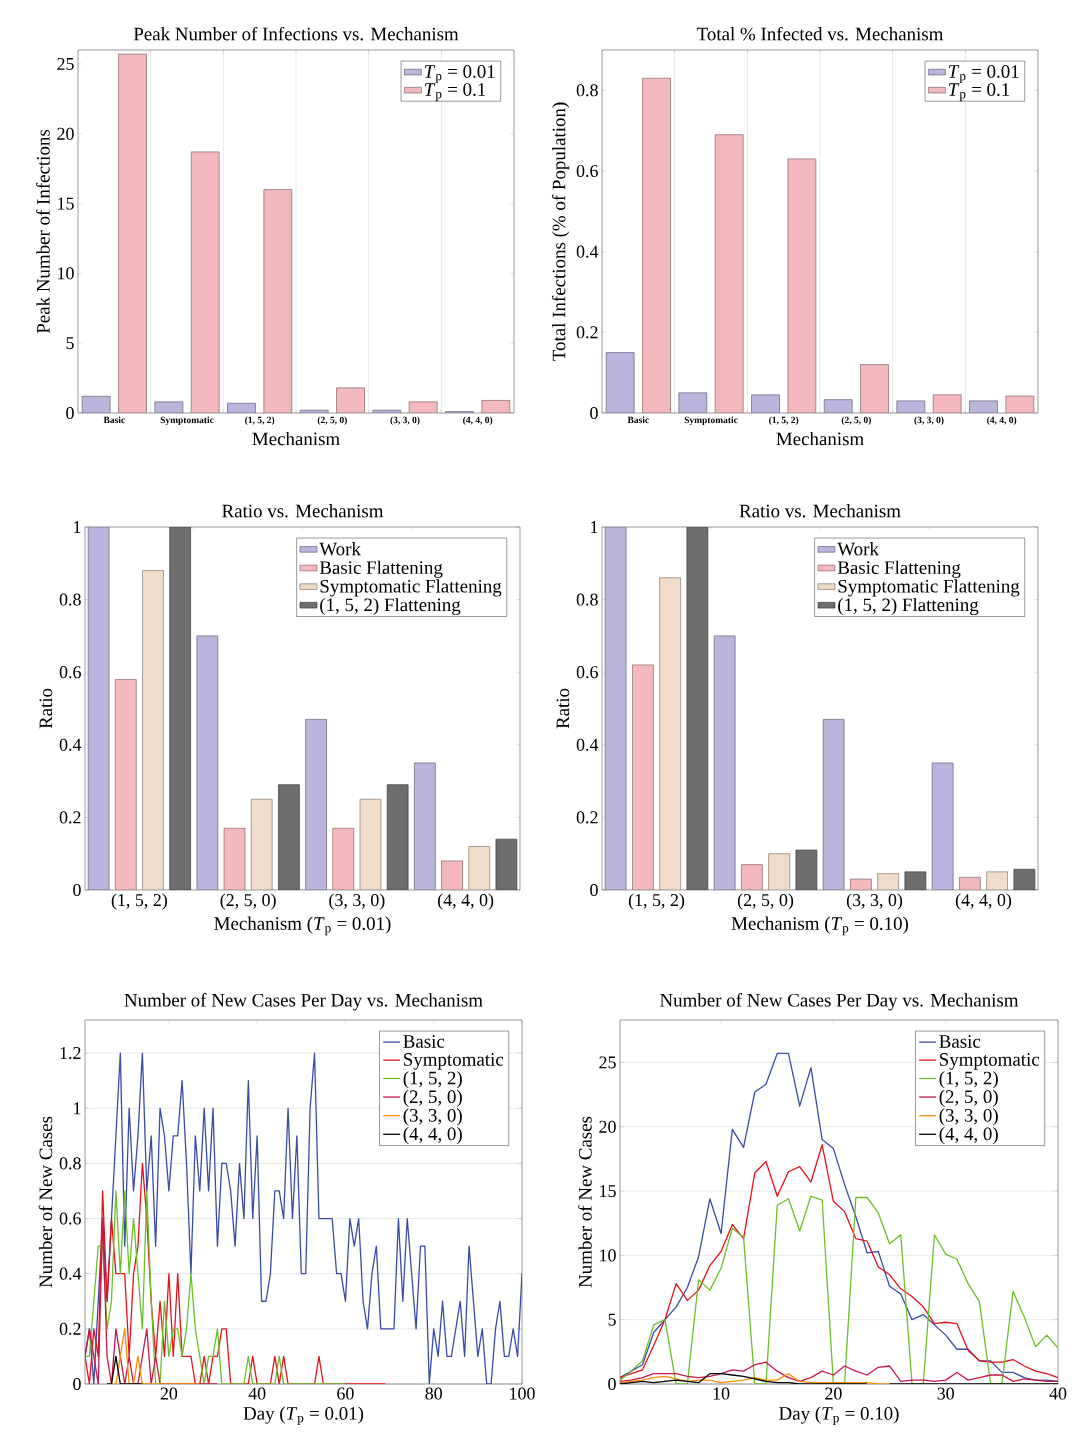 Image resolution: width=1083 pixels, height=1445 pixels. I want to click on x-axis-title: Mechanism (T$_{p}$ = 0.01), so click(302, 926).